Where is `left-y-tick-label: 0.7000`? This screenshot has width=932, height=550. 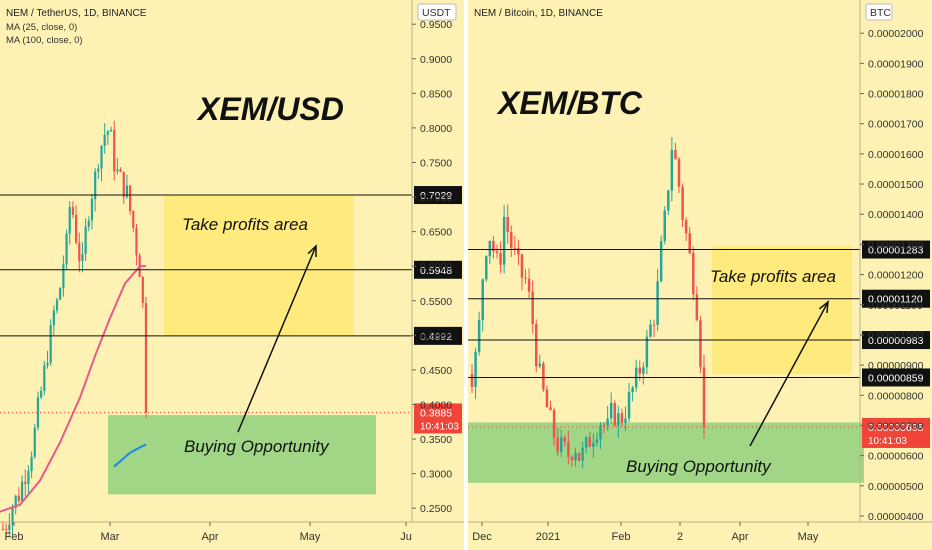
left-y-tick-label: 0.7000 is located at coordinates (436, 198).